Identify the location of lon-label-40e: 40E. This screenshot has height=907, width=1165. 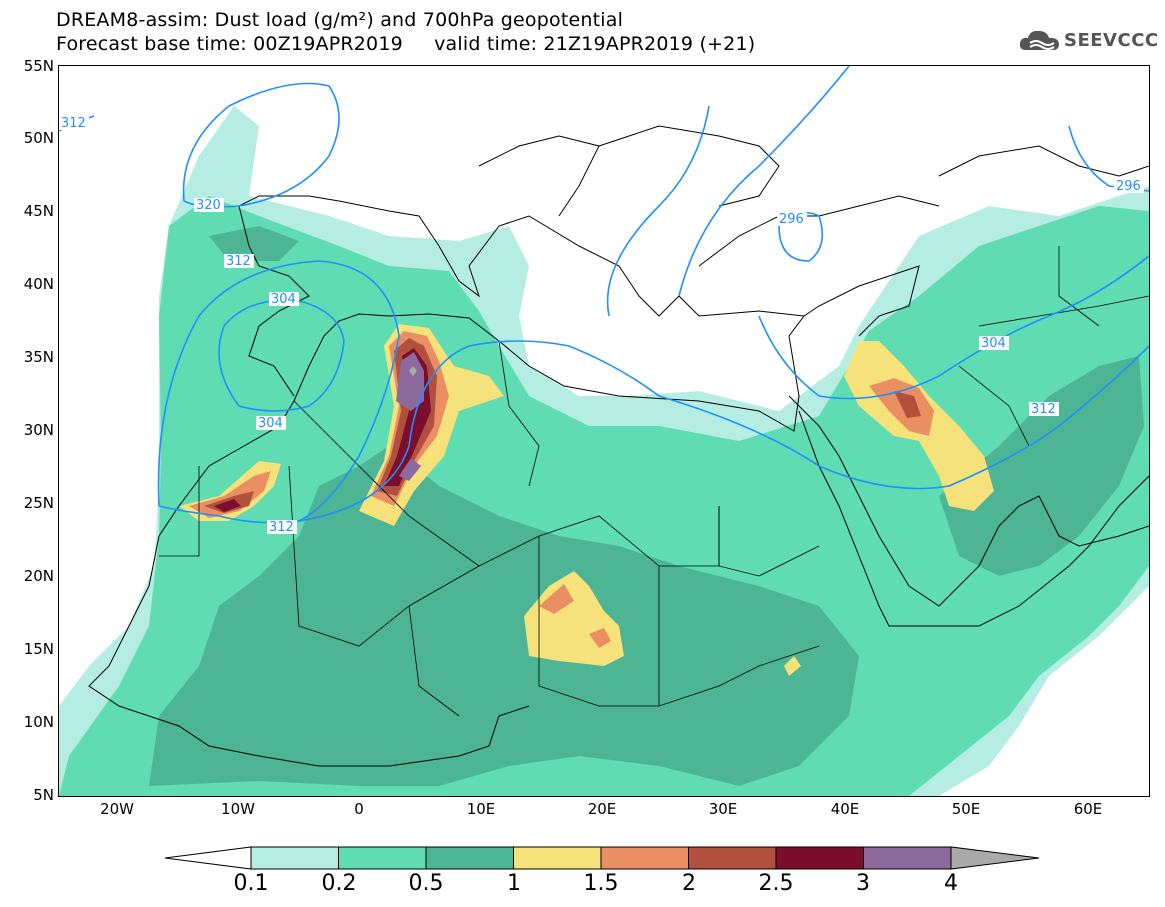
(845, 809).